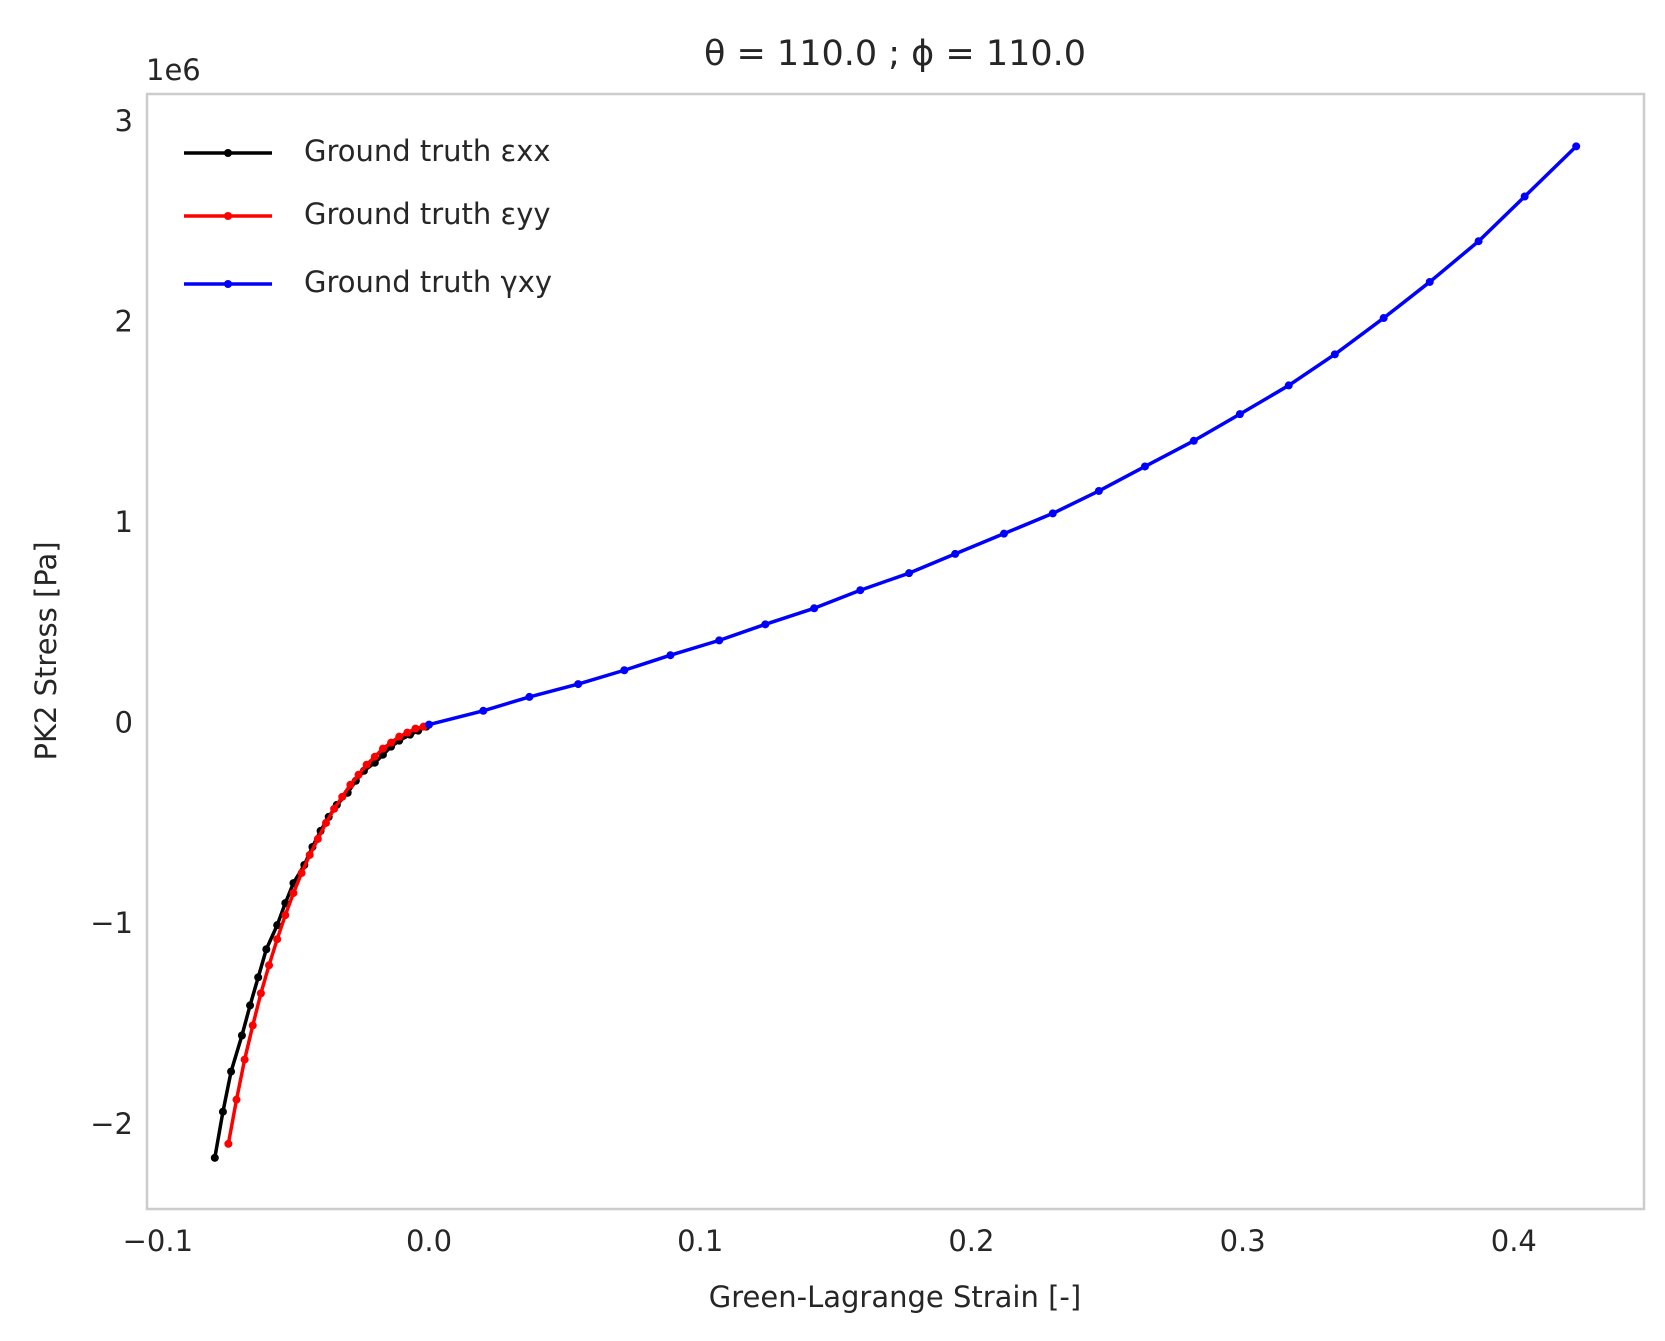 The width and height of the screenshot is (1665, 1341). What do you see at coordinates (427, 151) in the screenshot?
I see `legend-label: Ground truth εxx` at bounding box center [427, 151].